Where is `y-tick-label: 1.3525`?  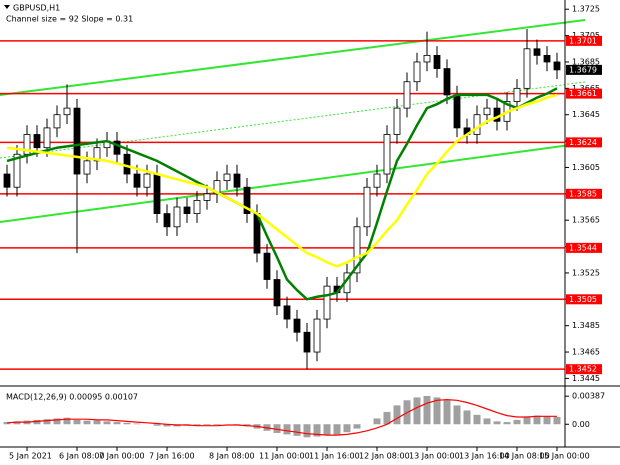
y-tick-label: 1.3525 is located at coordinates (586, 272).